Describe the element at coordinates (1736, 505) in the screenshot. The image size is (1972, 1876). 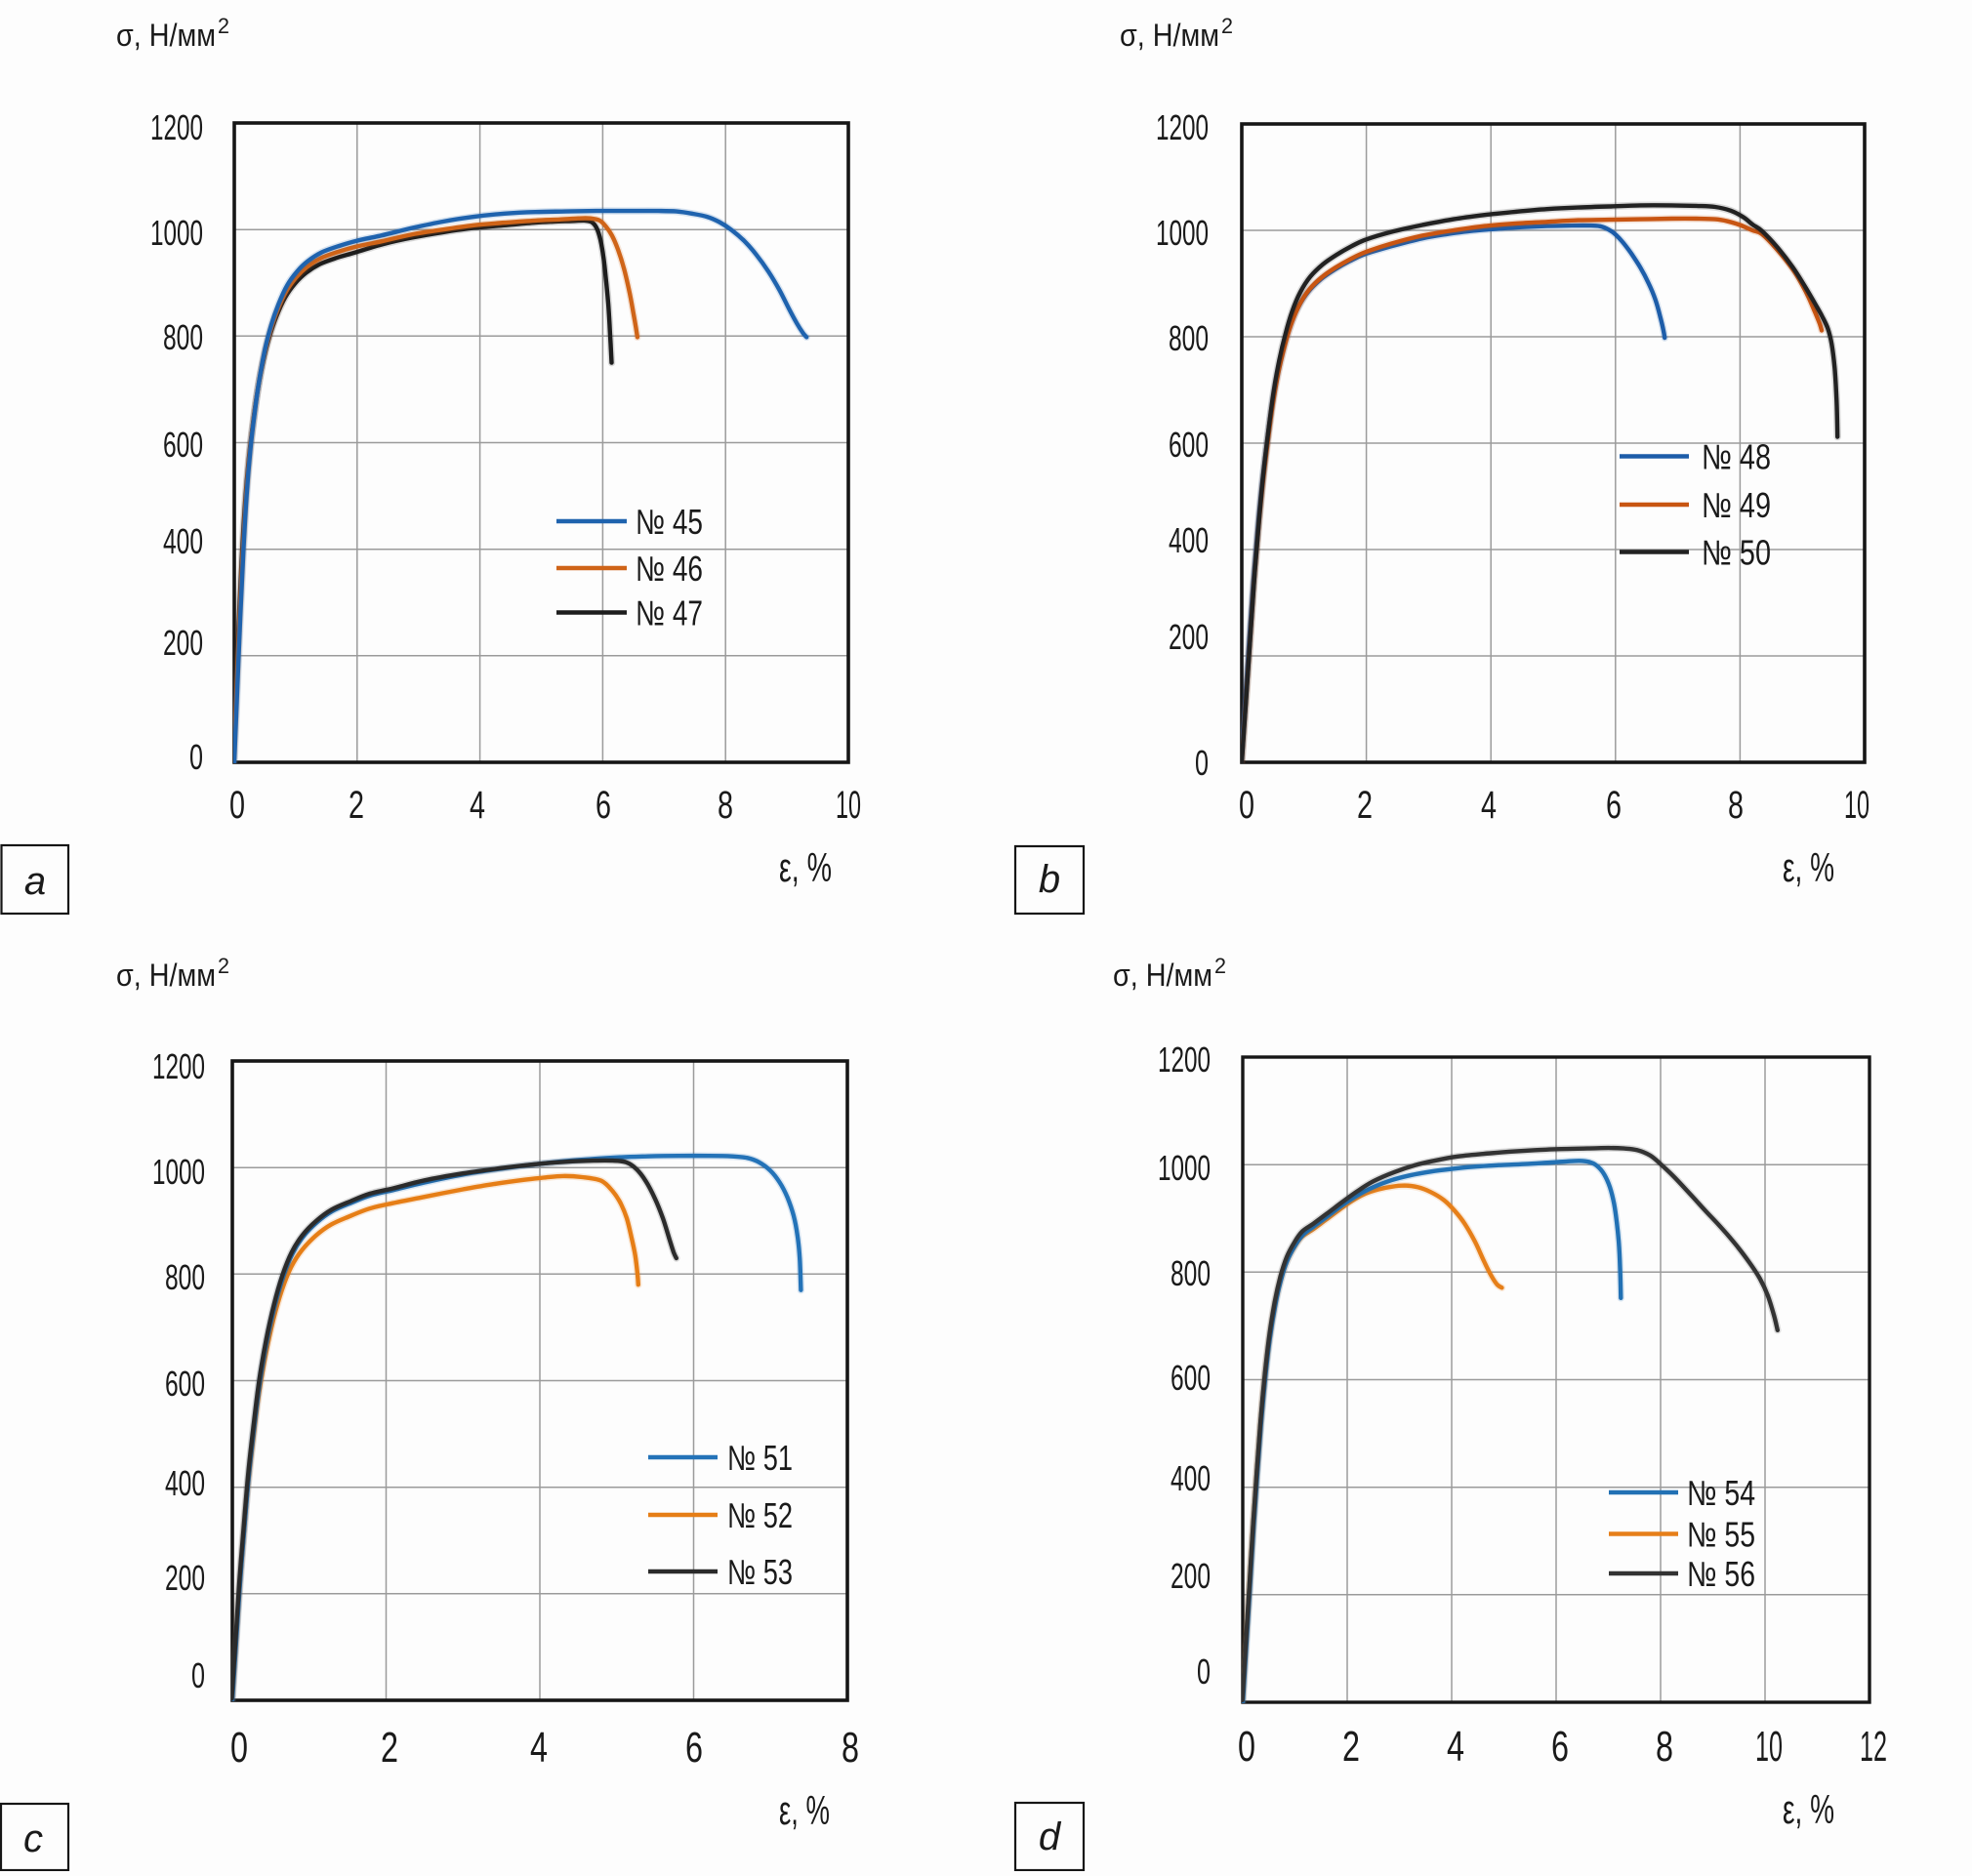
I see `svg-text: № 49` at that location.